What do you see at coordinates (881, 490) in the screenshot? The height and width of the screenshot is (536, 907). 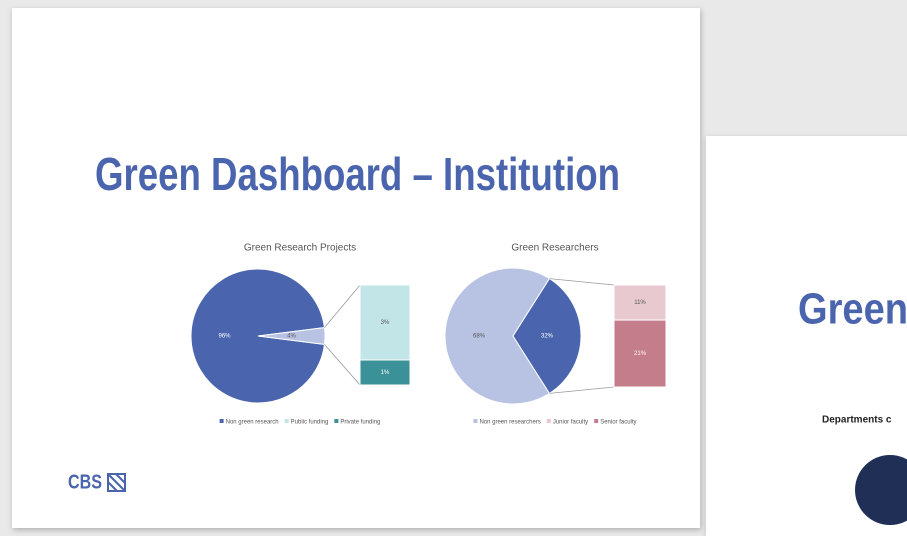 I see `next-slide-pie` at bounding box center [881, 490].